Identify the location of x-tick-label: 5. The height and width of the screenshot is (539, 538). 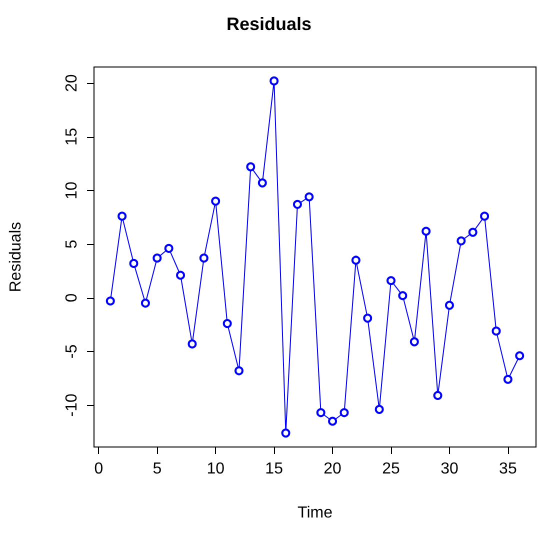
(157, 469).